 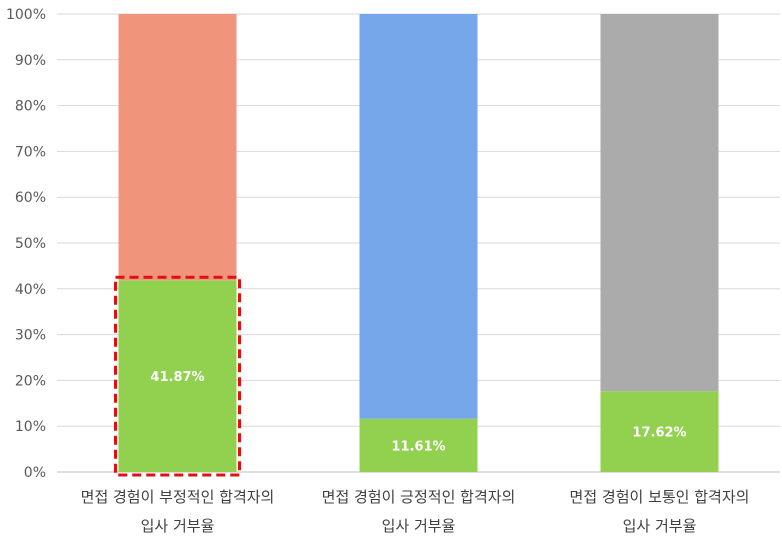 What do you see at coordinates (30, 336) in the screenshot?
I see `y-tick-label: 30%` at bounding box center [30, 336].